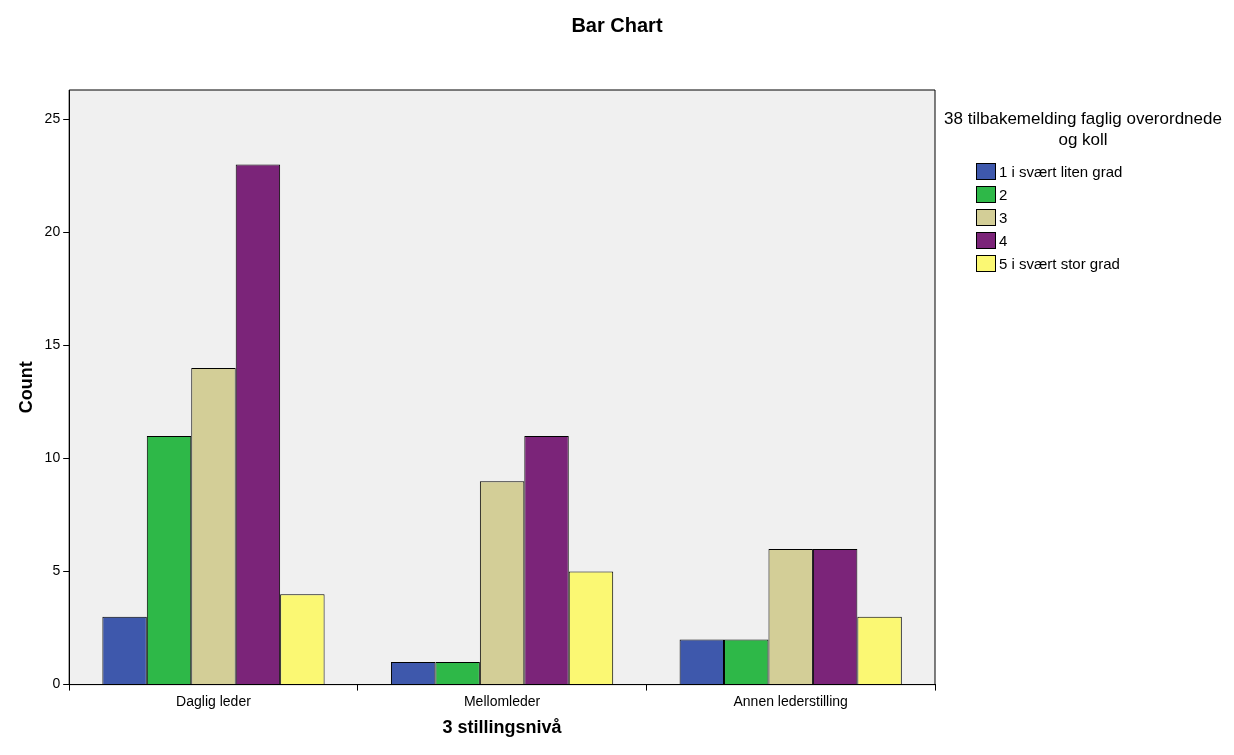 This screenshot has width=1234, height=755. I want to click on legend-label: 4, so click(1003, 240).